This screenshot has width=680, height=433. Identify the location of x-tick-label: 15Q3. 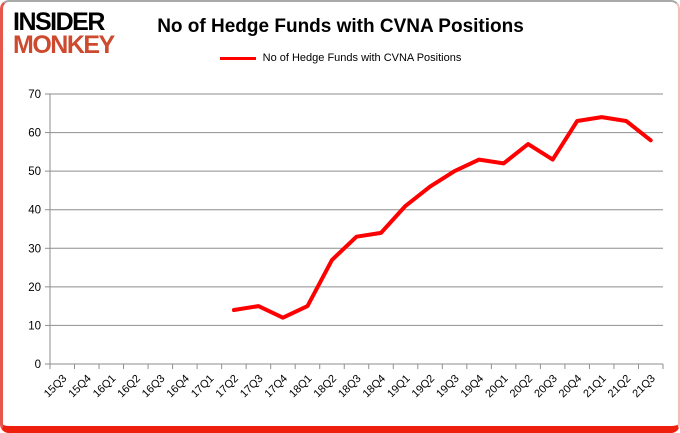
(56, 387).